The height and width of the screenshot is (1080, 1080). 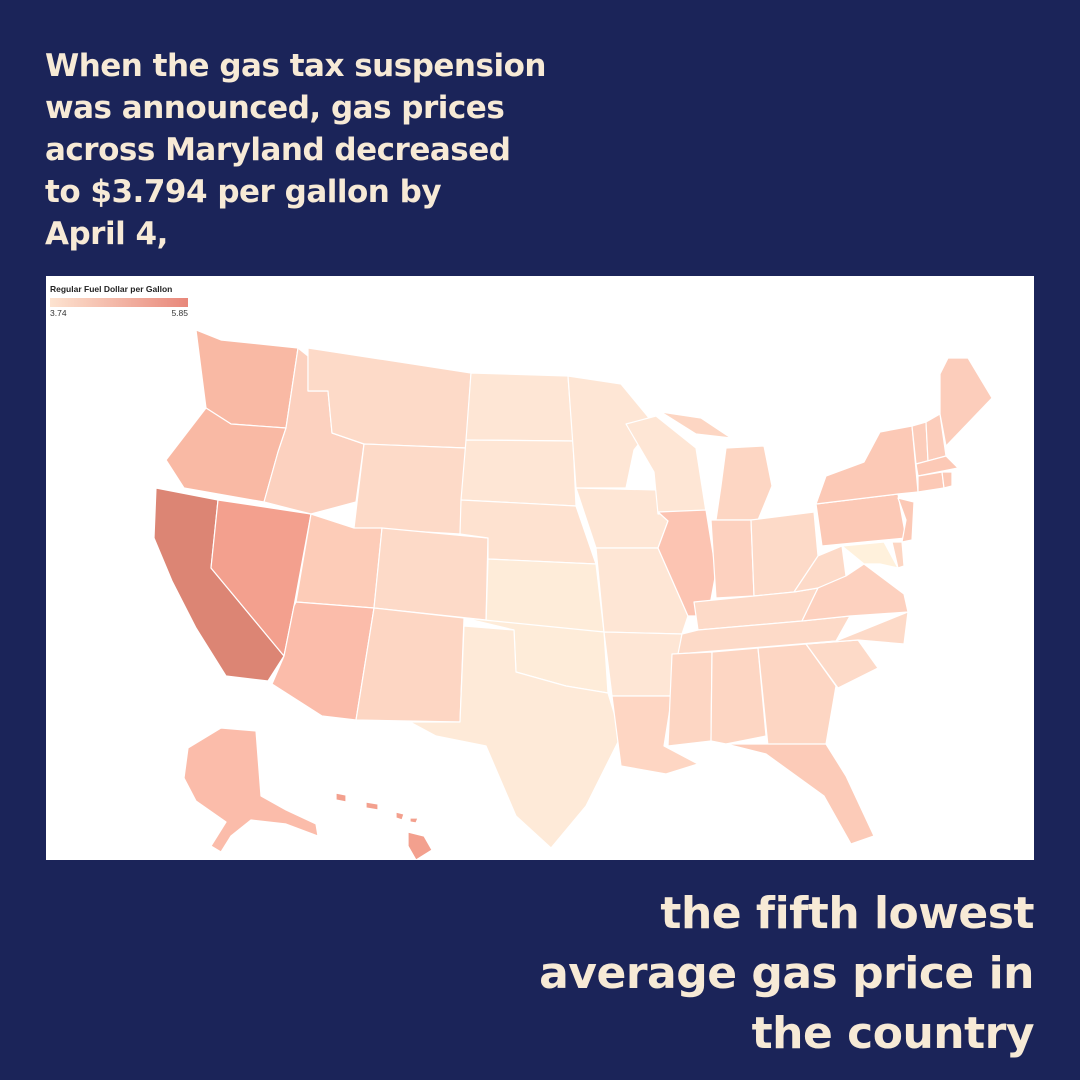 I want to click on state-west-virginia, so click(x=820, y=569).